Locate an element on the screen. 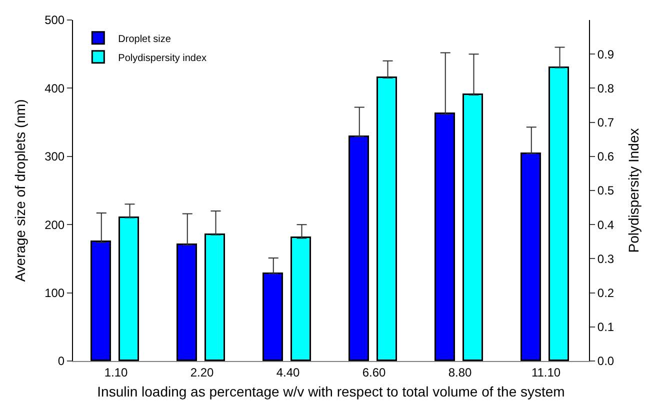 Image resolution: width=651 pixels, height=409 pixels. y-tick-label: 0 is located at coordinates (61, 361).